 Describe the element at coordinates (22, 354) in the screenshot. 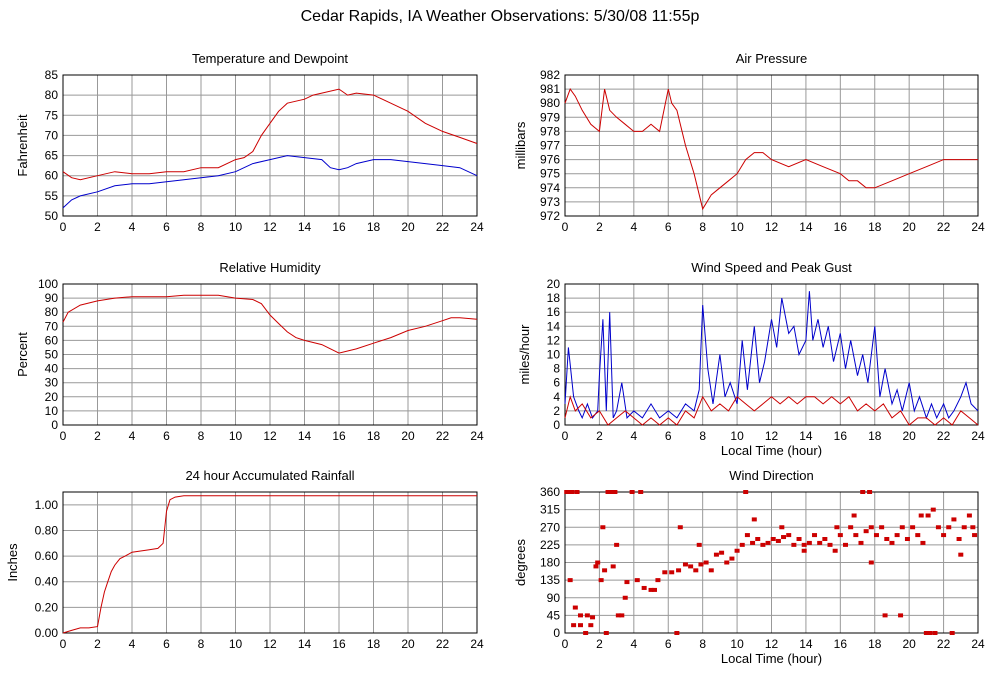

I see `y-axis-label: Percent` at that location.